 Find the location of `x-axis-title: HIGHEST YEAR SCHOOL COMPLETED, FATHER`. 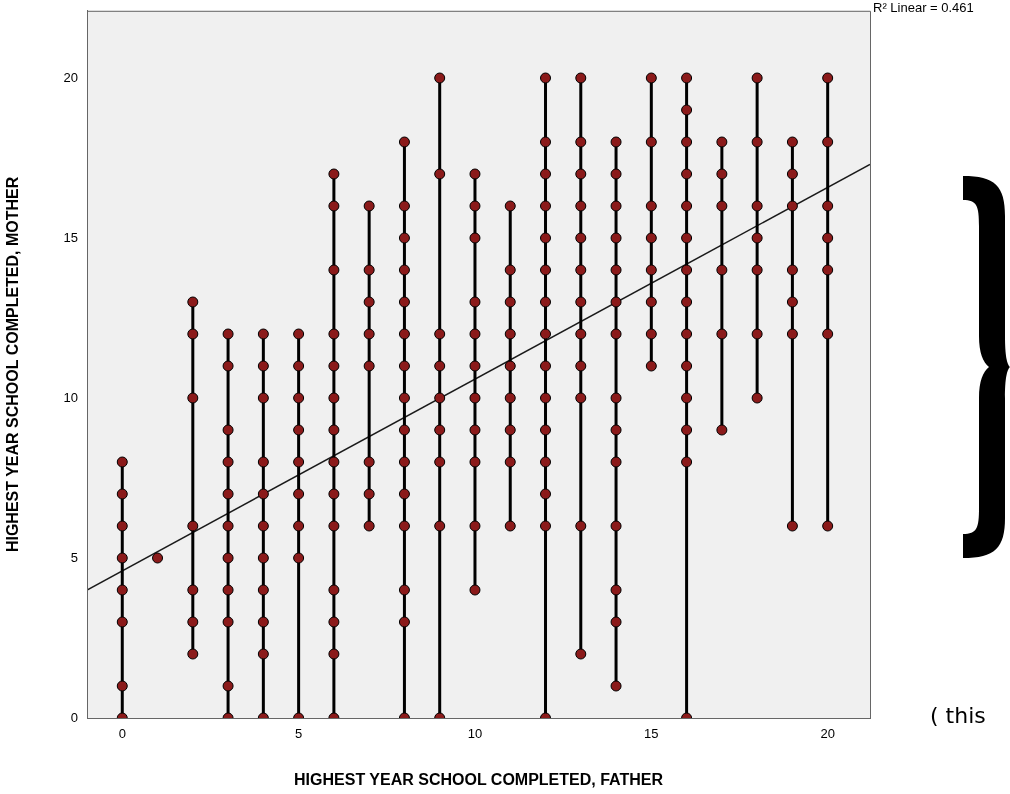

x-axis-title: HIGHEST YEAR SCHOOL COMPLETED, FATHER is located at coordinates (479, 779).